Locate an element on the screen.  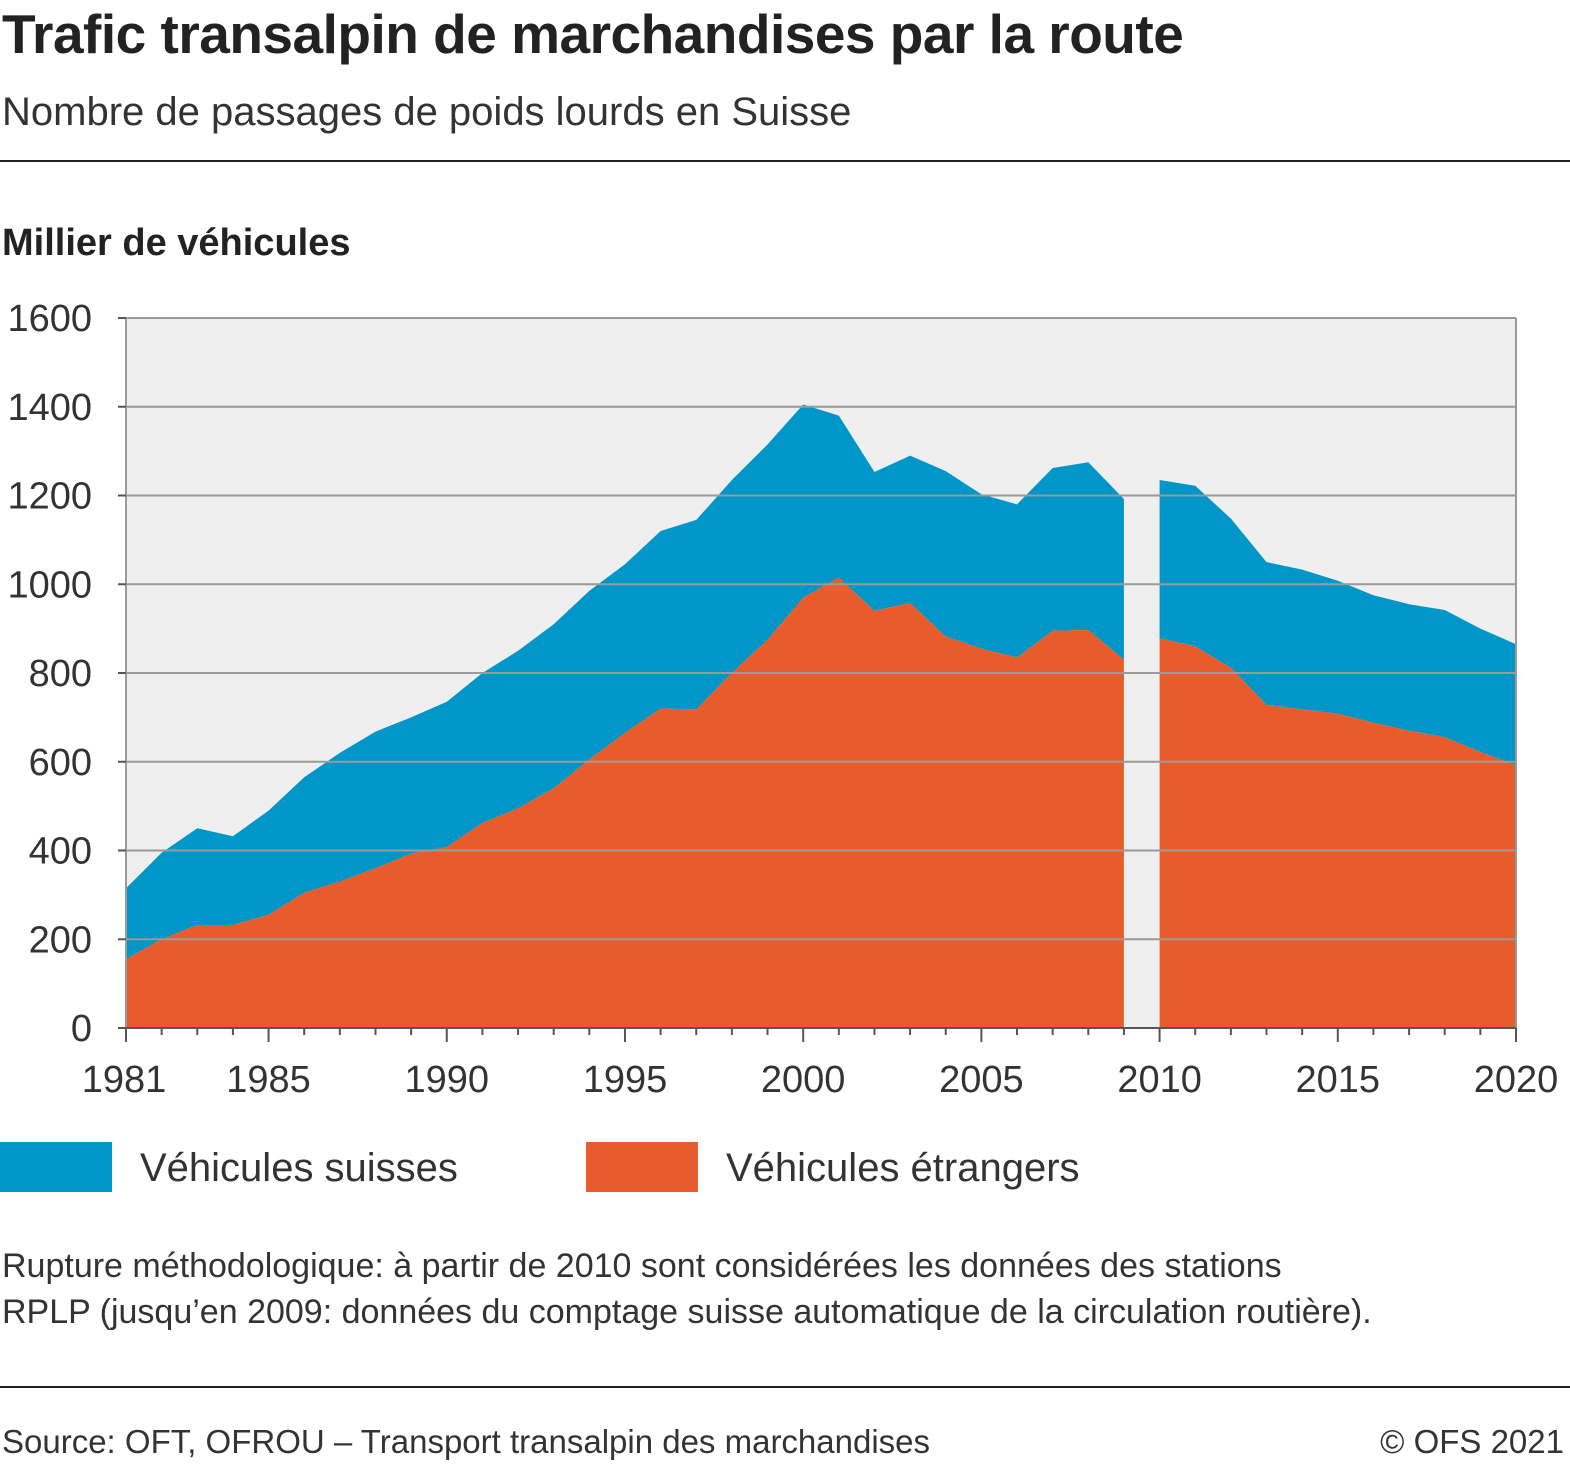
x-tick-label-2020: 2020 is located at coordinates (1516, 1080).